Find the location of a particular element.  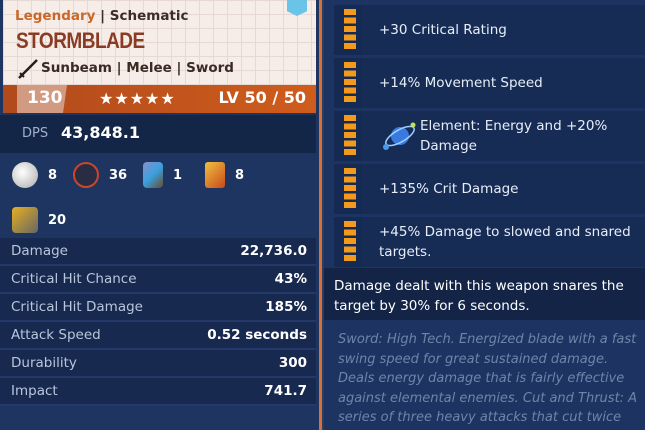

sword-icon is located at coordinates (28, 69).